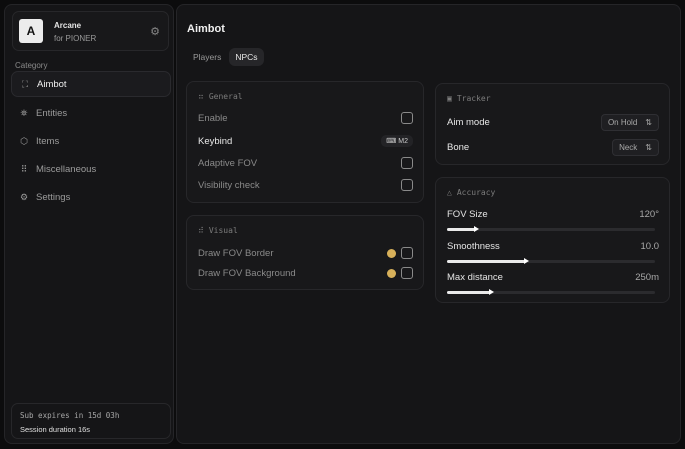  What do you see at coordinates (475, 277) in the screenshot?
I see `max-distance-label: Max distance` at bounding box center [475, 277].